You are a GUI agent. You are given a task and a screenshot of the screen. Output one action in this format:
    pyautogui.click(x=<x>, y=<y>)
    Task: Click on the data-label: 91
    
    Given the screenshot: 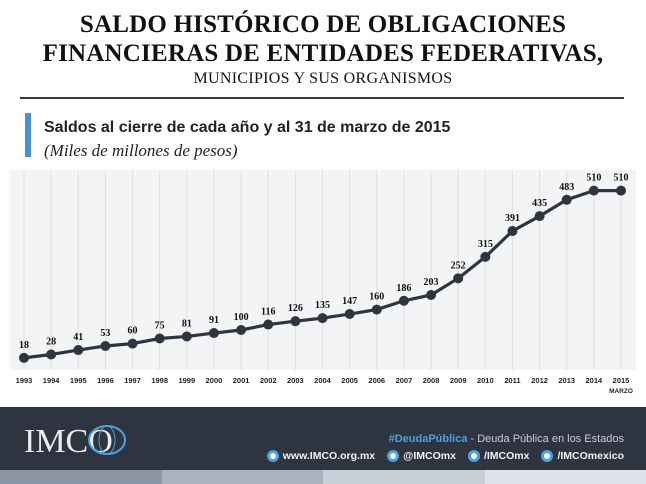 What is the action you would take?
    pyautogui.click(x=214, y=320)
    